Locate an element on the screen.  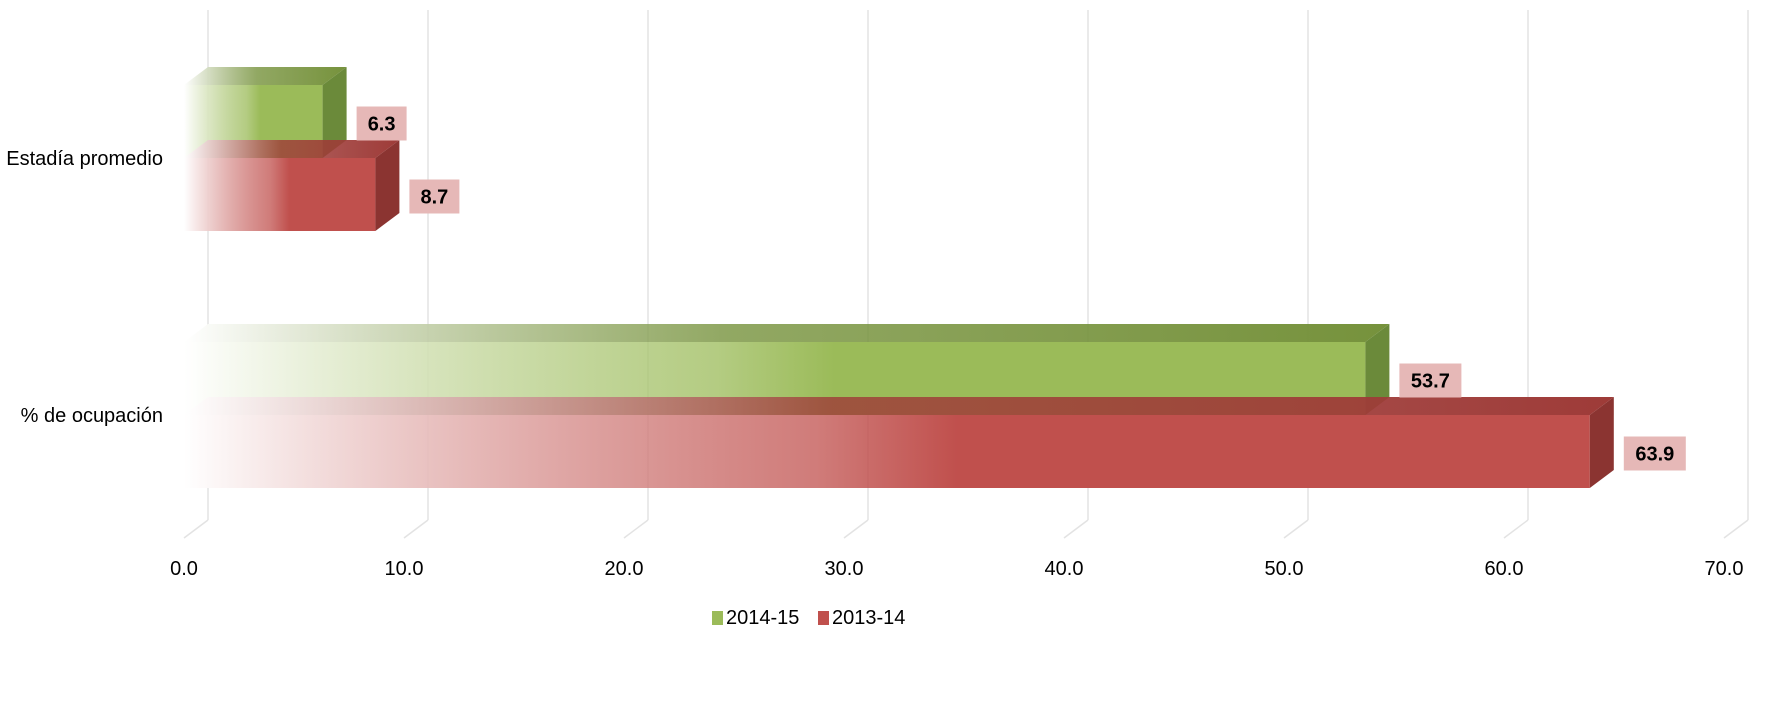
legend-item: 2013-14 is located at coordinates (861, 618).